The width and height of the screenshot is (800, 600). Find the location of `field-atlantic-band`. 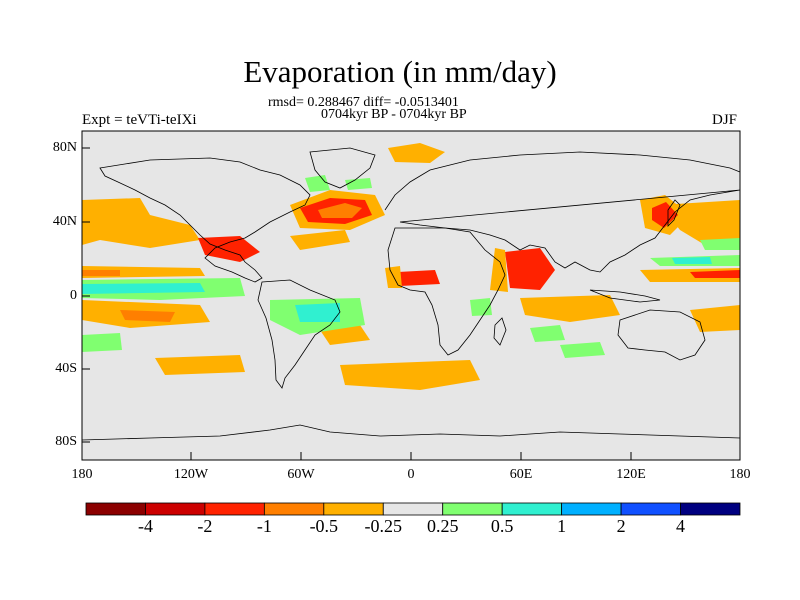

field-atlantic-band is located at coordinates (320, 240).